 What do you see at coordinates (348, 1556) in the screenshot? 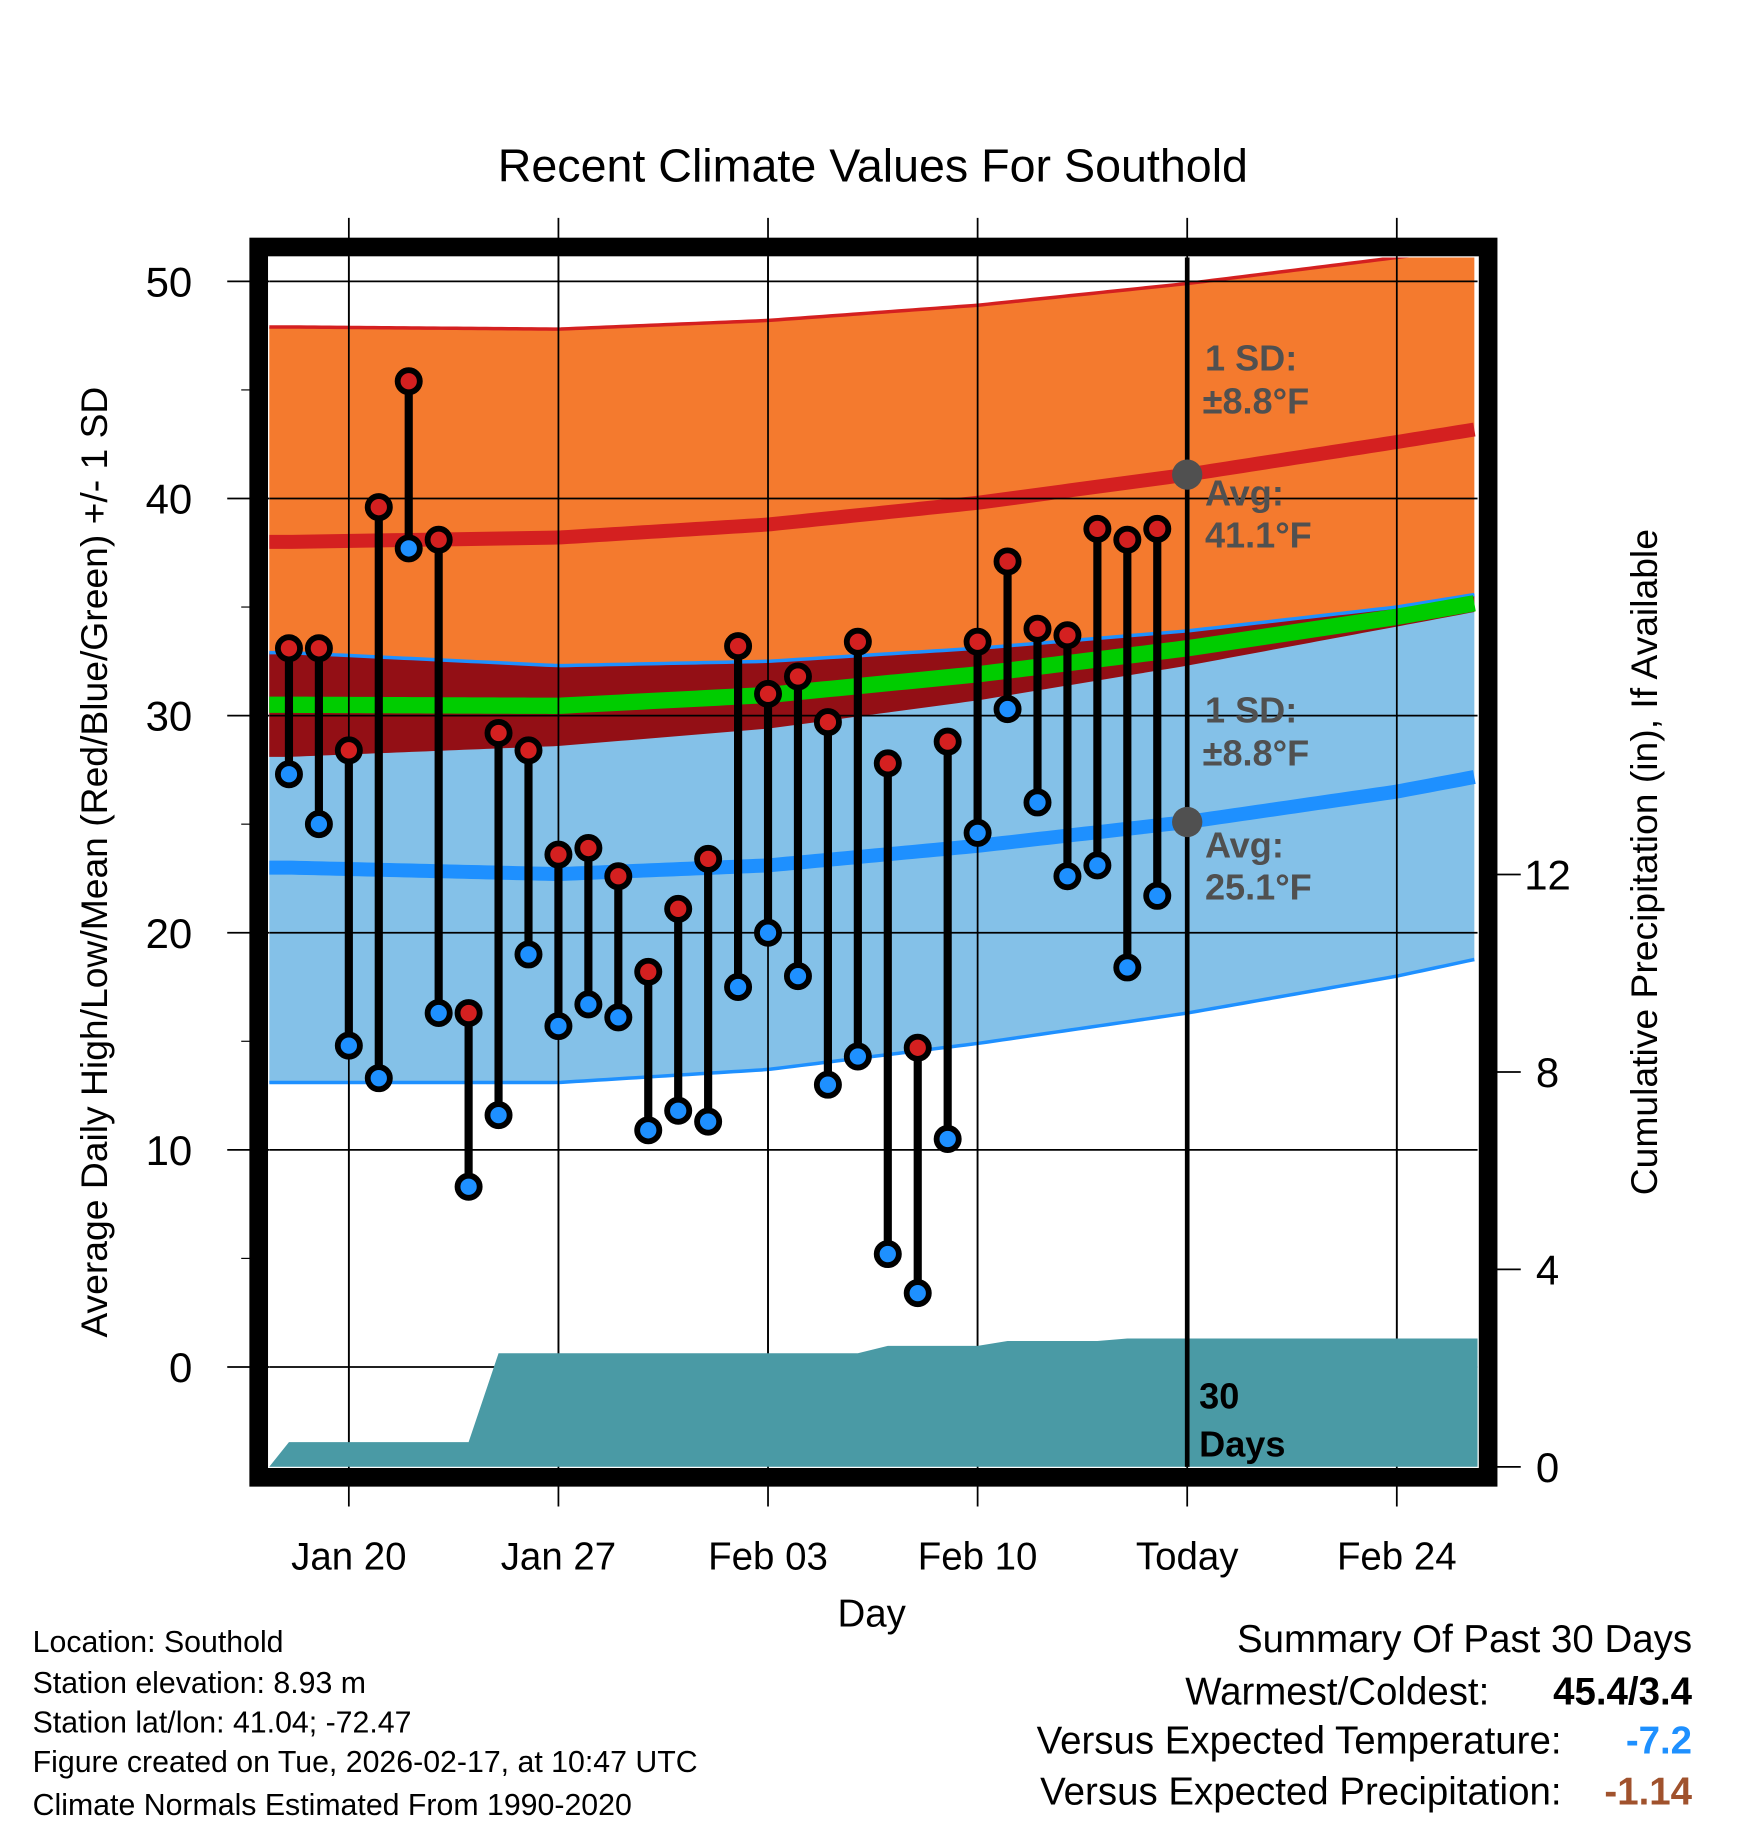
I see `x-tick-label: Jan 20` at bounding box center [348, 1556].